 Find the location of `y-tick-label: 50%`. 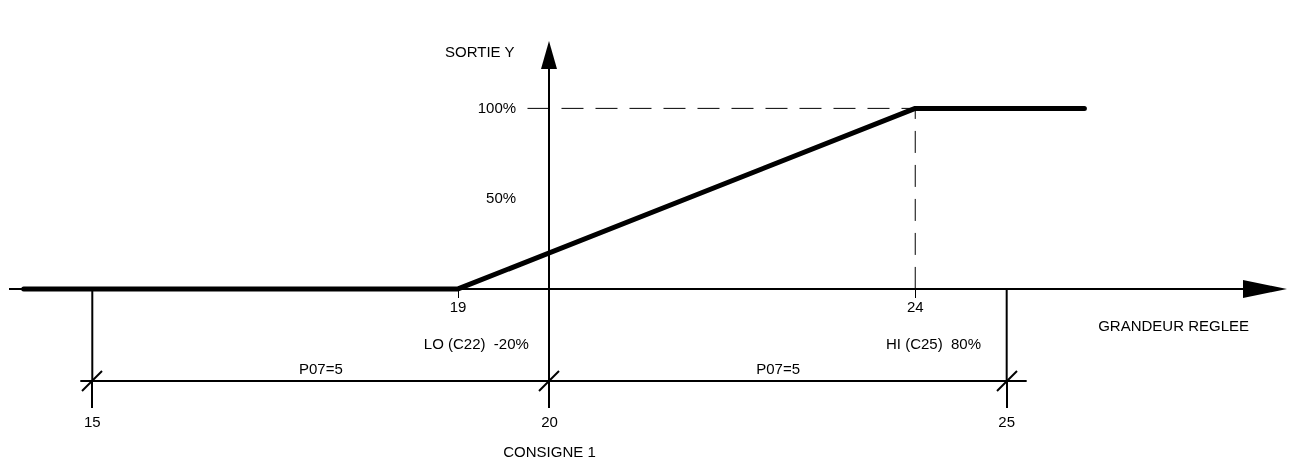

y-tick-label: 50% is located at coordinates (518, 197).